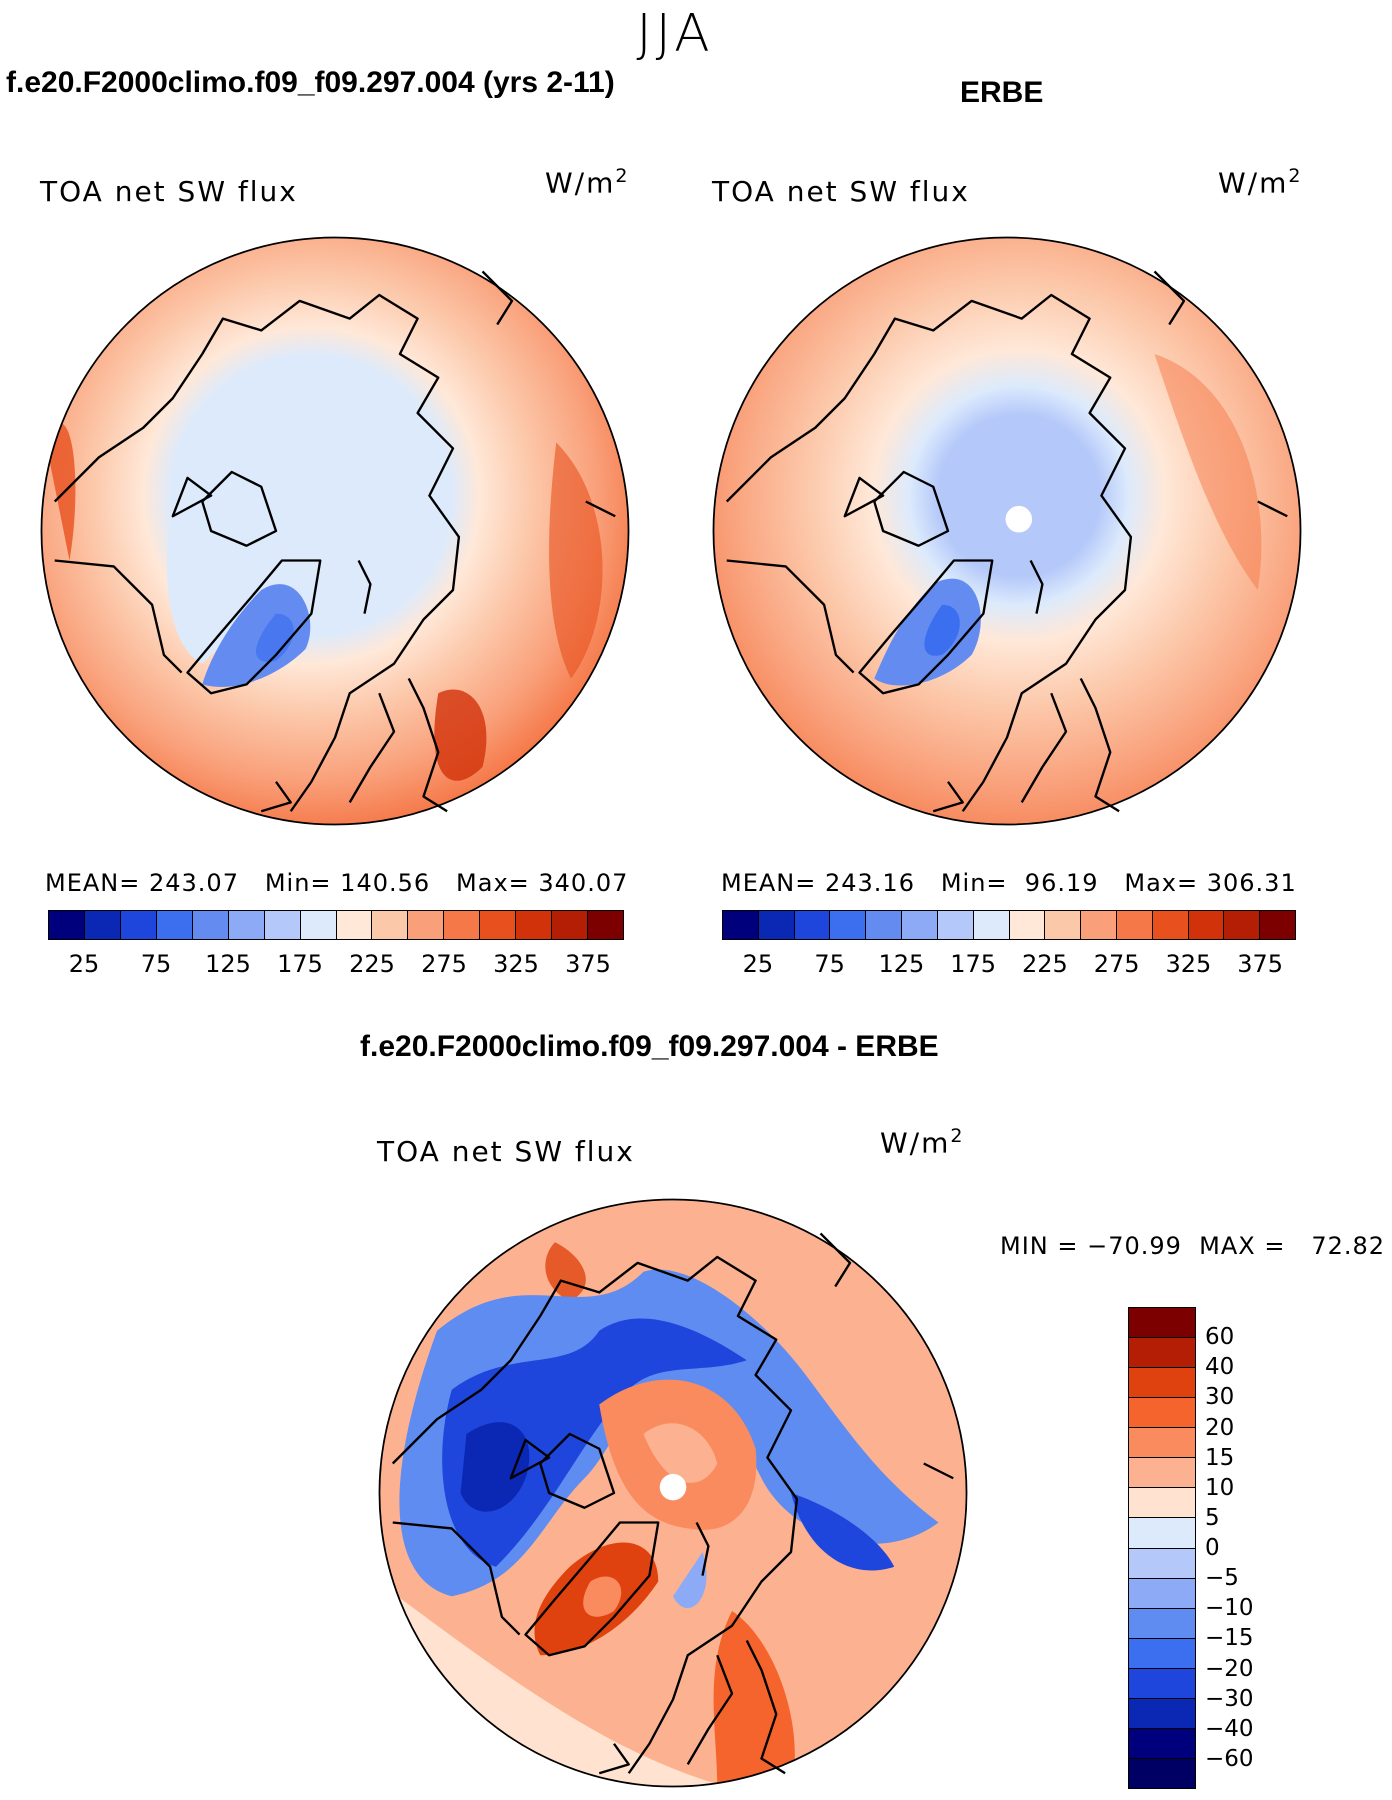  I want to click on diff-colorbar-label: 30, so click(1220, 1397).